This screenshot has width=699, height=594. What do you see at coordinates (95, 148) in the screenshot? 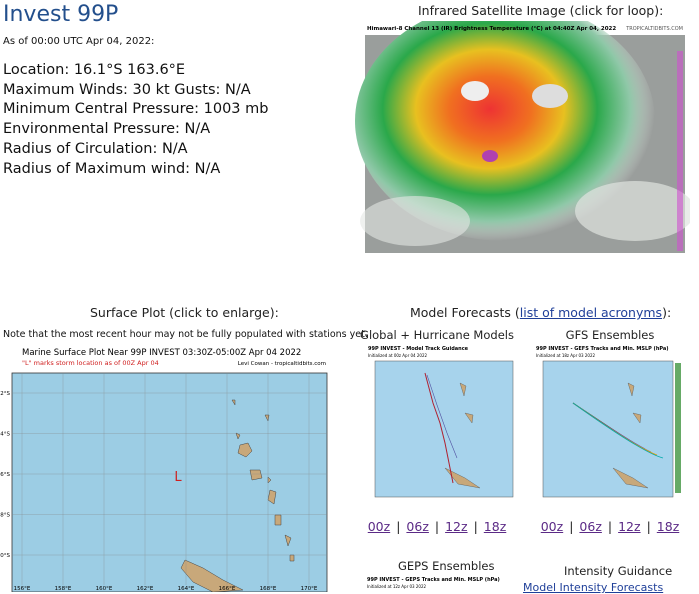
I see `info-line: Radius of Circulation: N/A` at bounding box center [95, 148].